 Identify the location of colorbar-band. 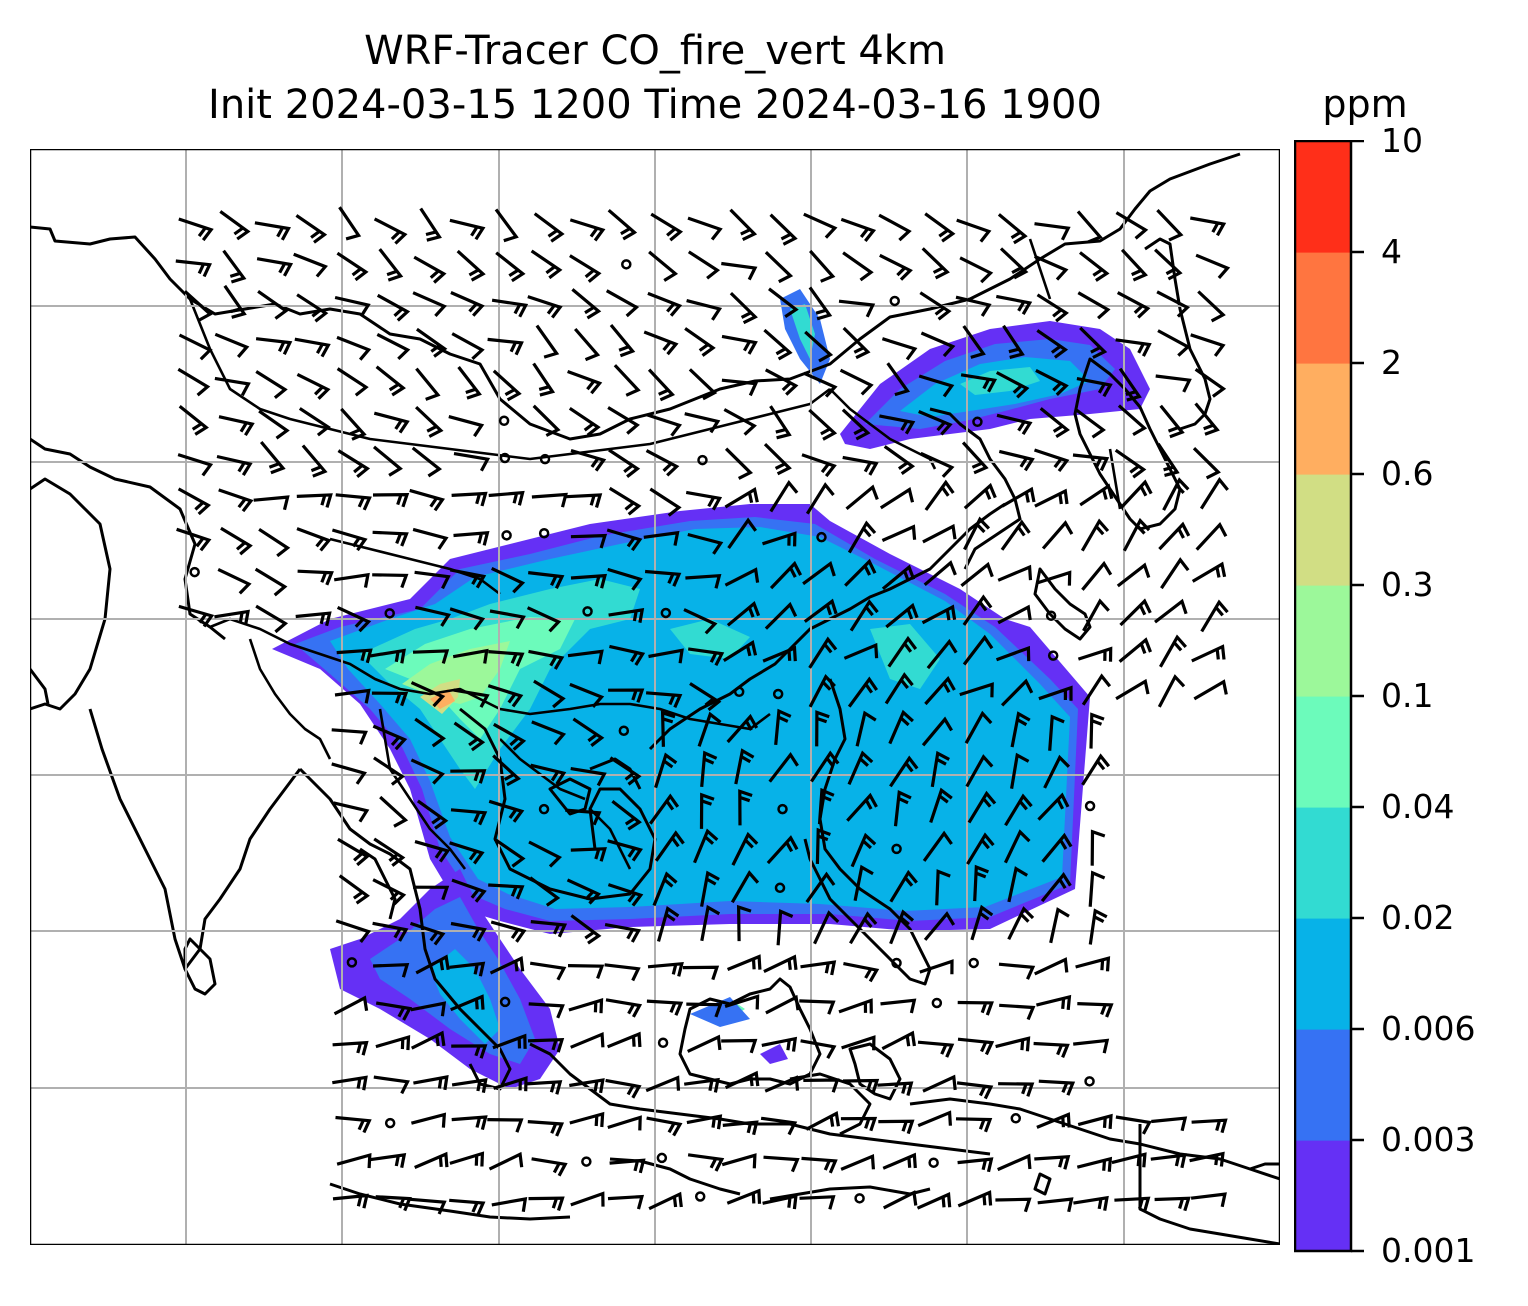
(1323, 974).